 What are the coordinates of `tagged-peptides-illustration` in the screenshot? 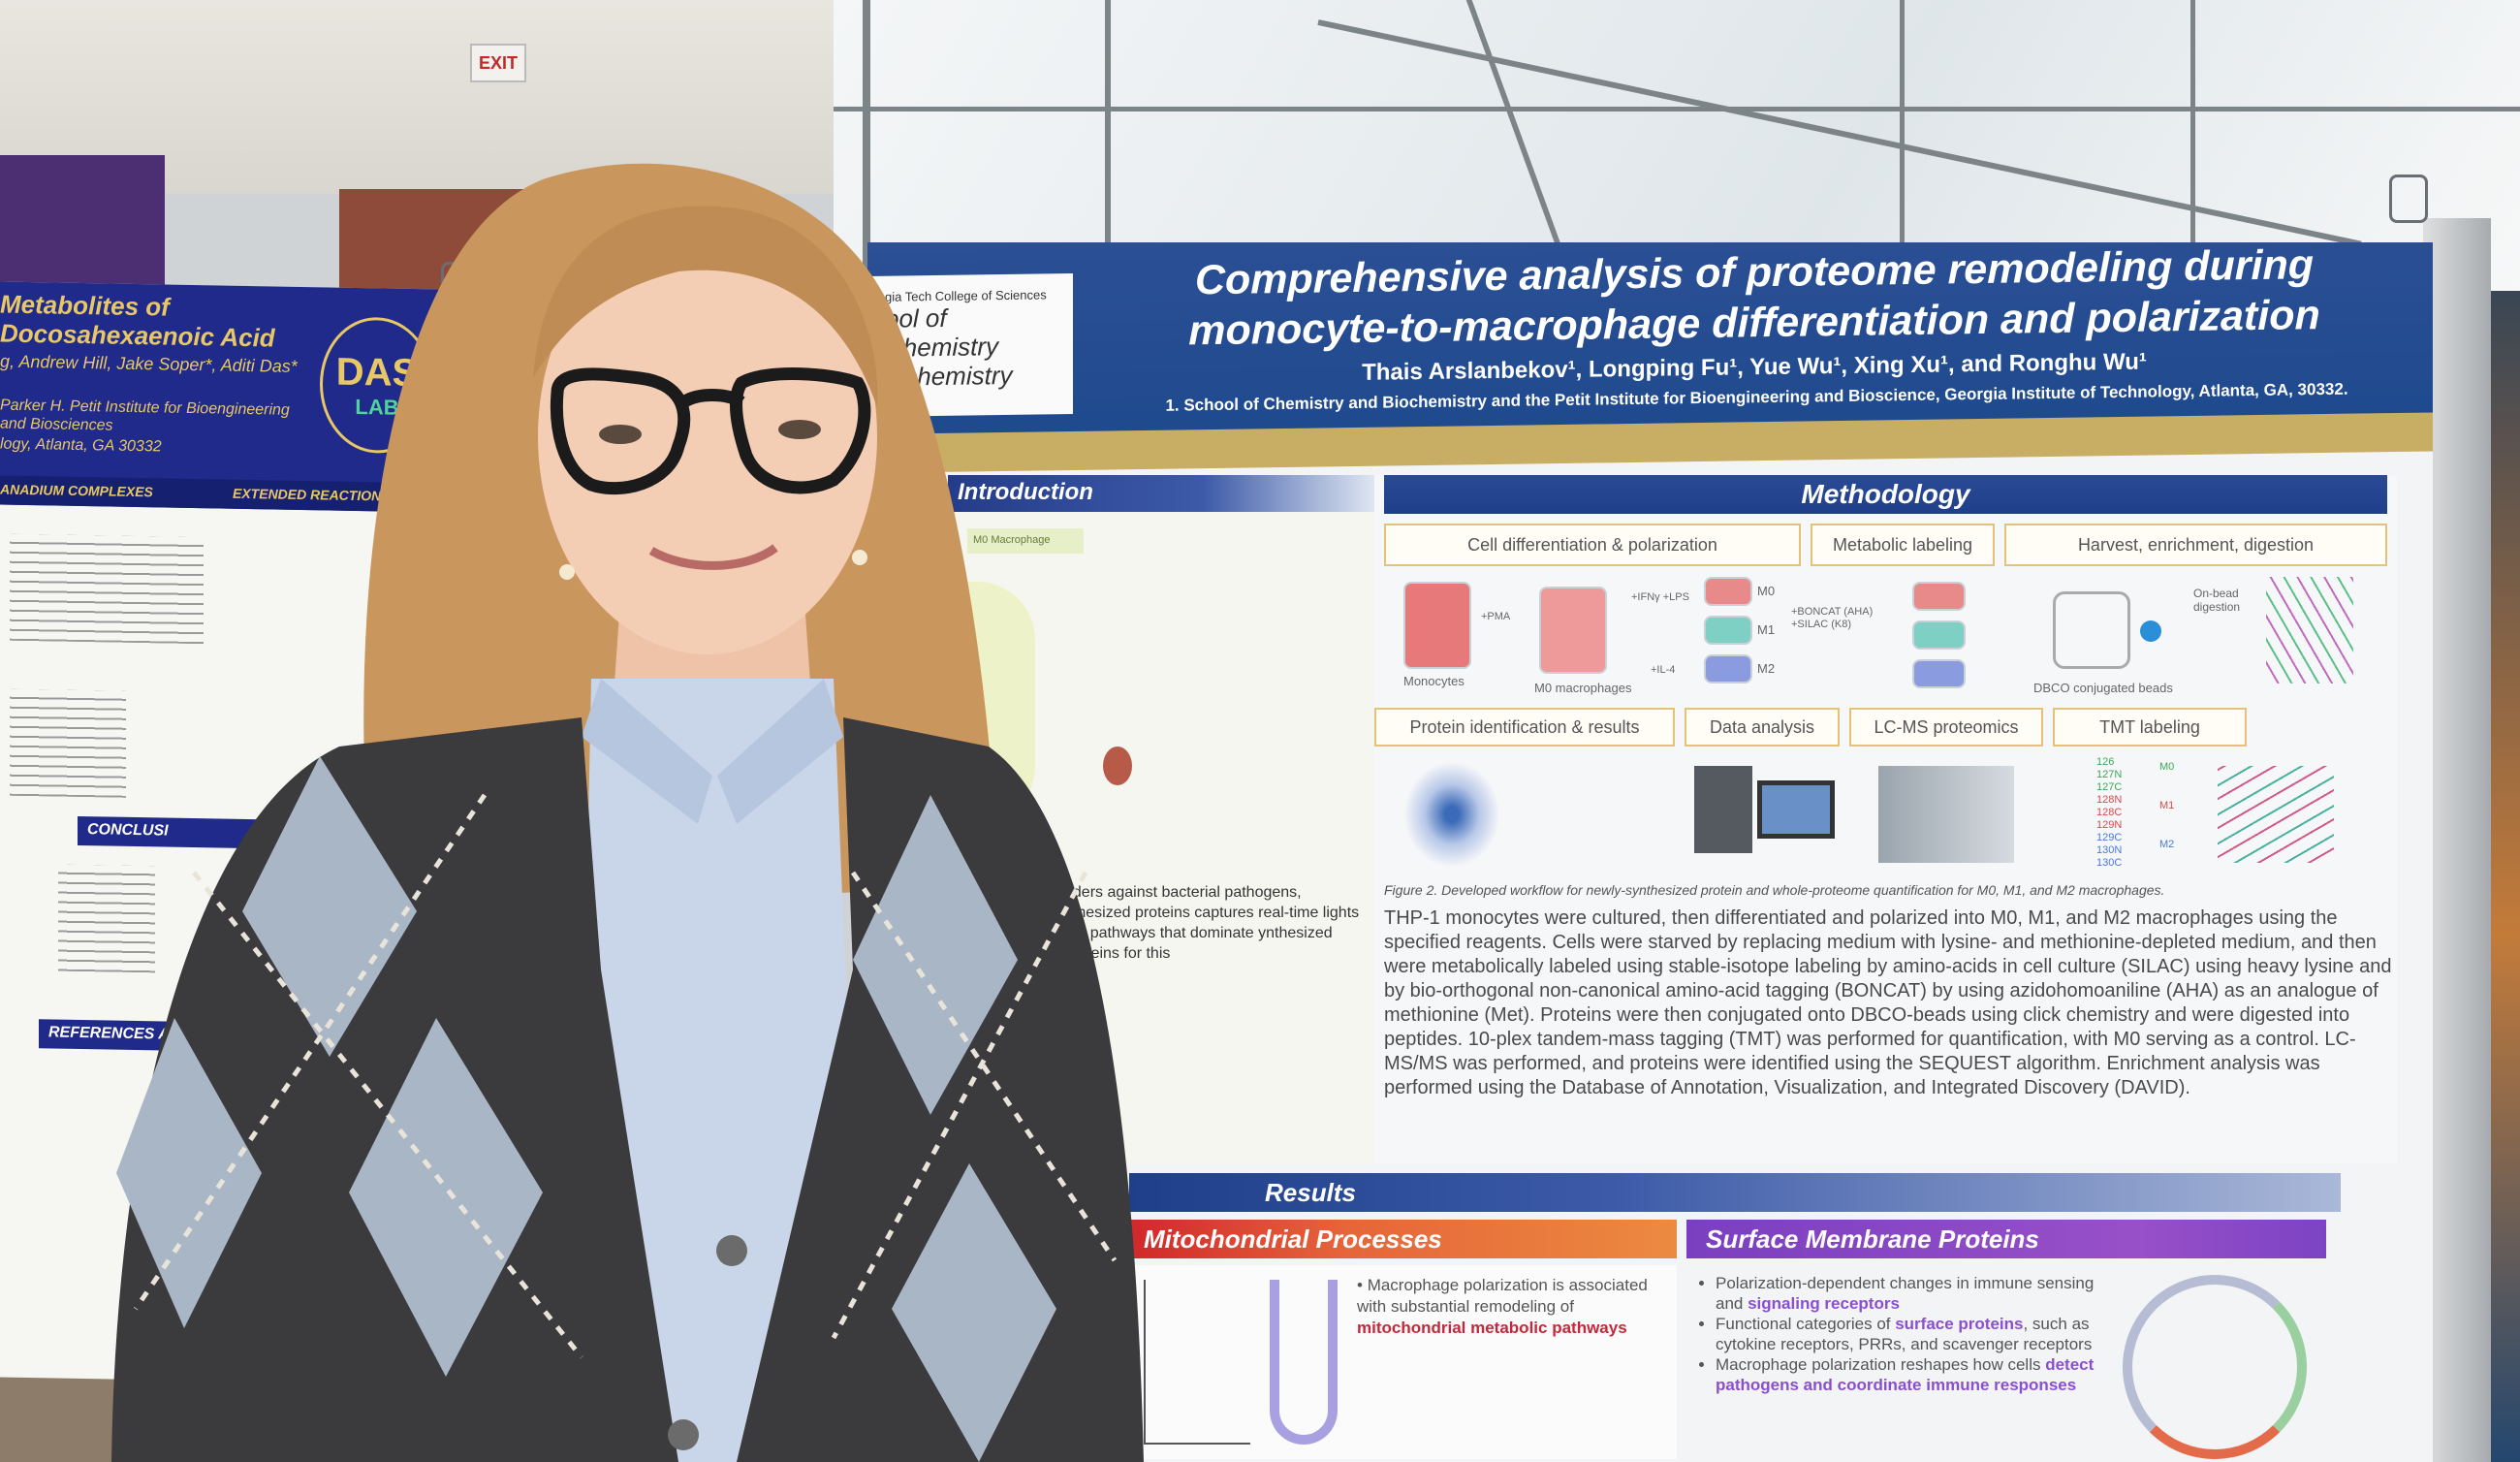 It's located at (2276, 814).